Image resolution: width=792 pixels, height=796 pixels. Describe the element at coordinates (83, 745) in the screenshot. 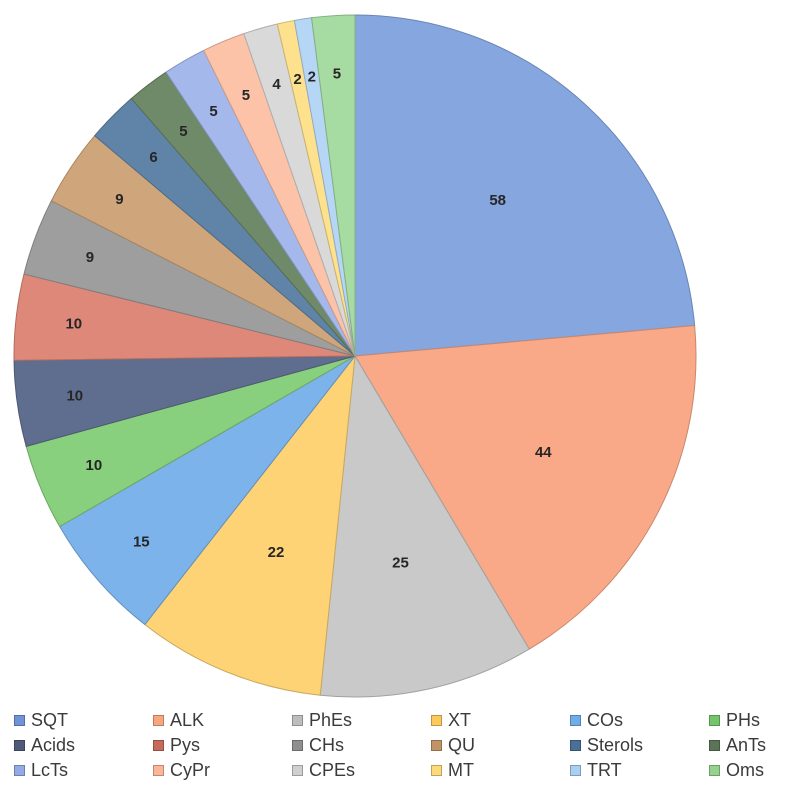

I see `legend-item-acids: Acids` at that location.